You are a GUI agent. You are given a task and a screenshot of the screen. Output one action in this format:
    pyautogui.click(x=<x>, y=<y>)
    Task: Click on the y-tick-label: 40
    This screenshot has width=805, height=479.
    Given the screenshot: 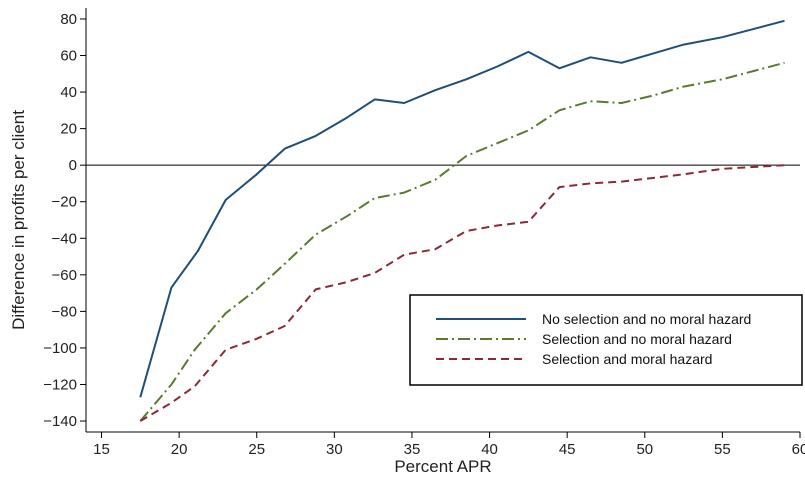 What is the action you would take?
    pyautogui.click(x=68, y=92)
    